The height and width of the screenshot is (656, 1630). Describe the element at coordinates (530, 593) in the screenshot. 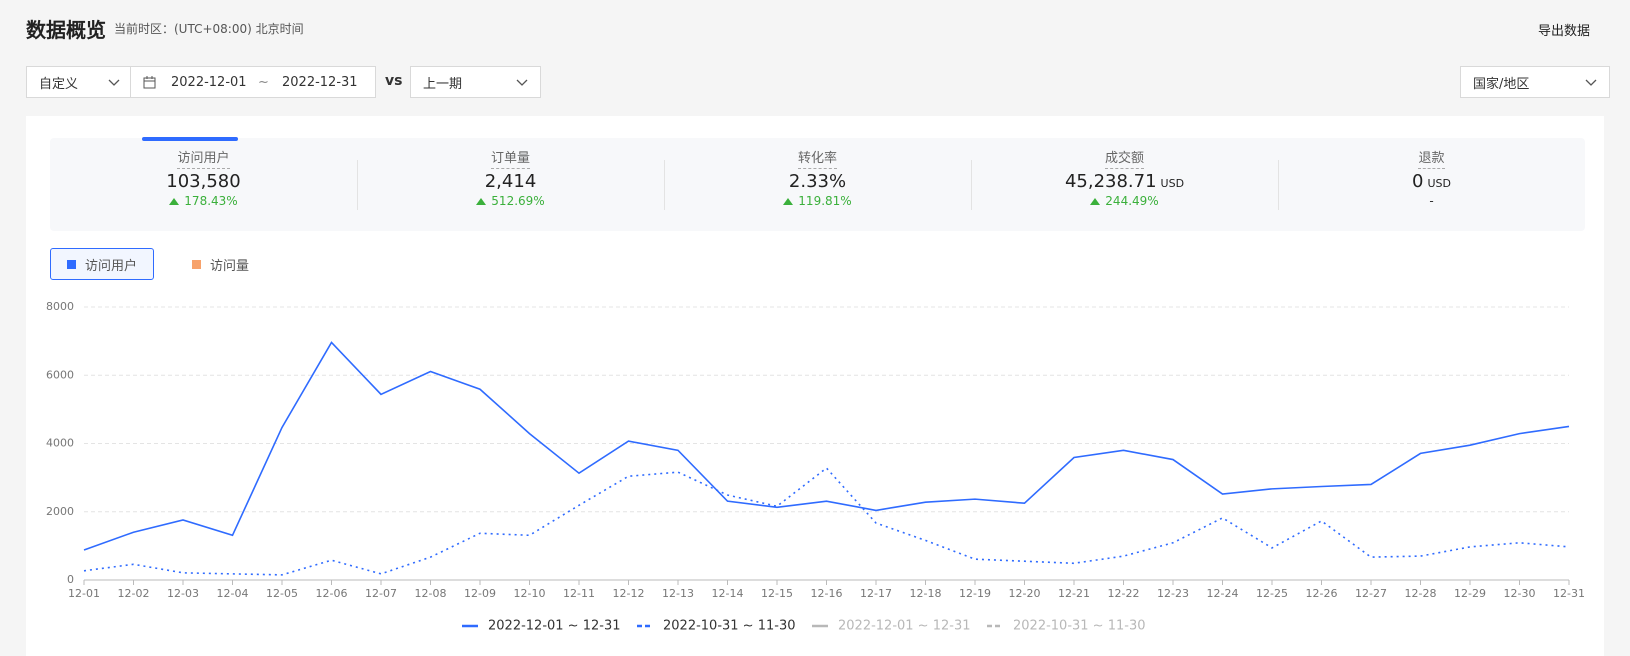

I see `x-tick-label: 12-10` at that location.